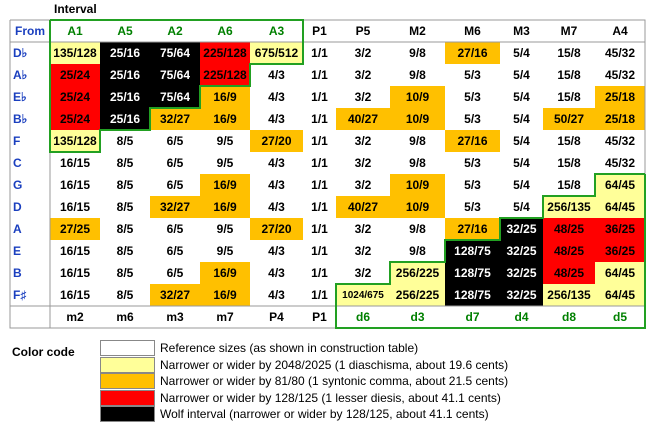 The height and width of the screenshot is (434, 655). Describe the element at coordinates (125, 317) in the screenshot. I see `footer-label: m6` at that location.